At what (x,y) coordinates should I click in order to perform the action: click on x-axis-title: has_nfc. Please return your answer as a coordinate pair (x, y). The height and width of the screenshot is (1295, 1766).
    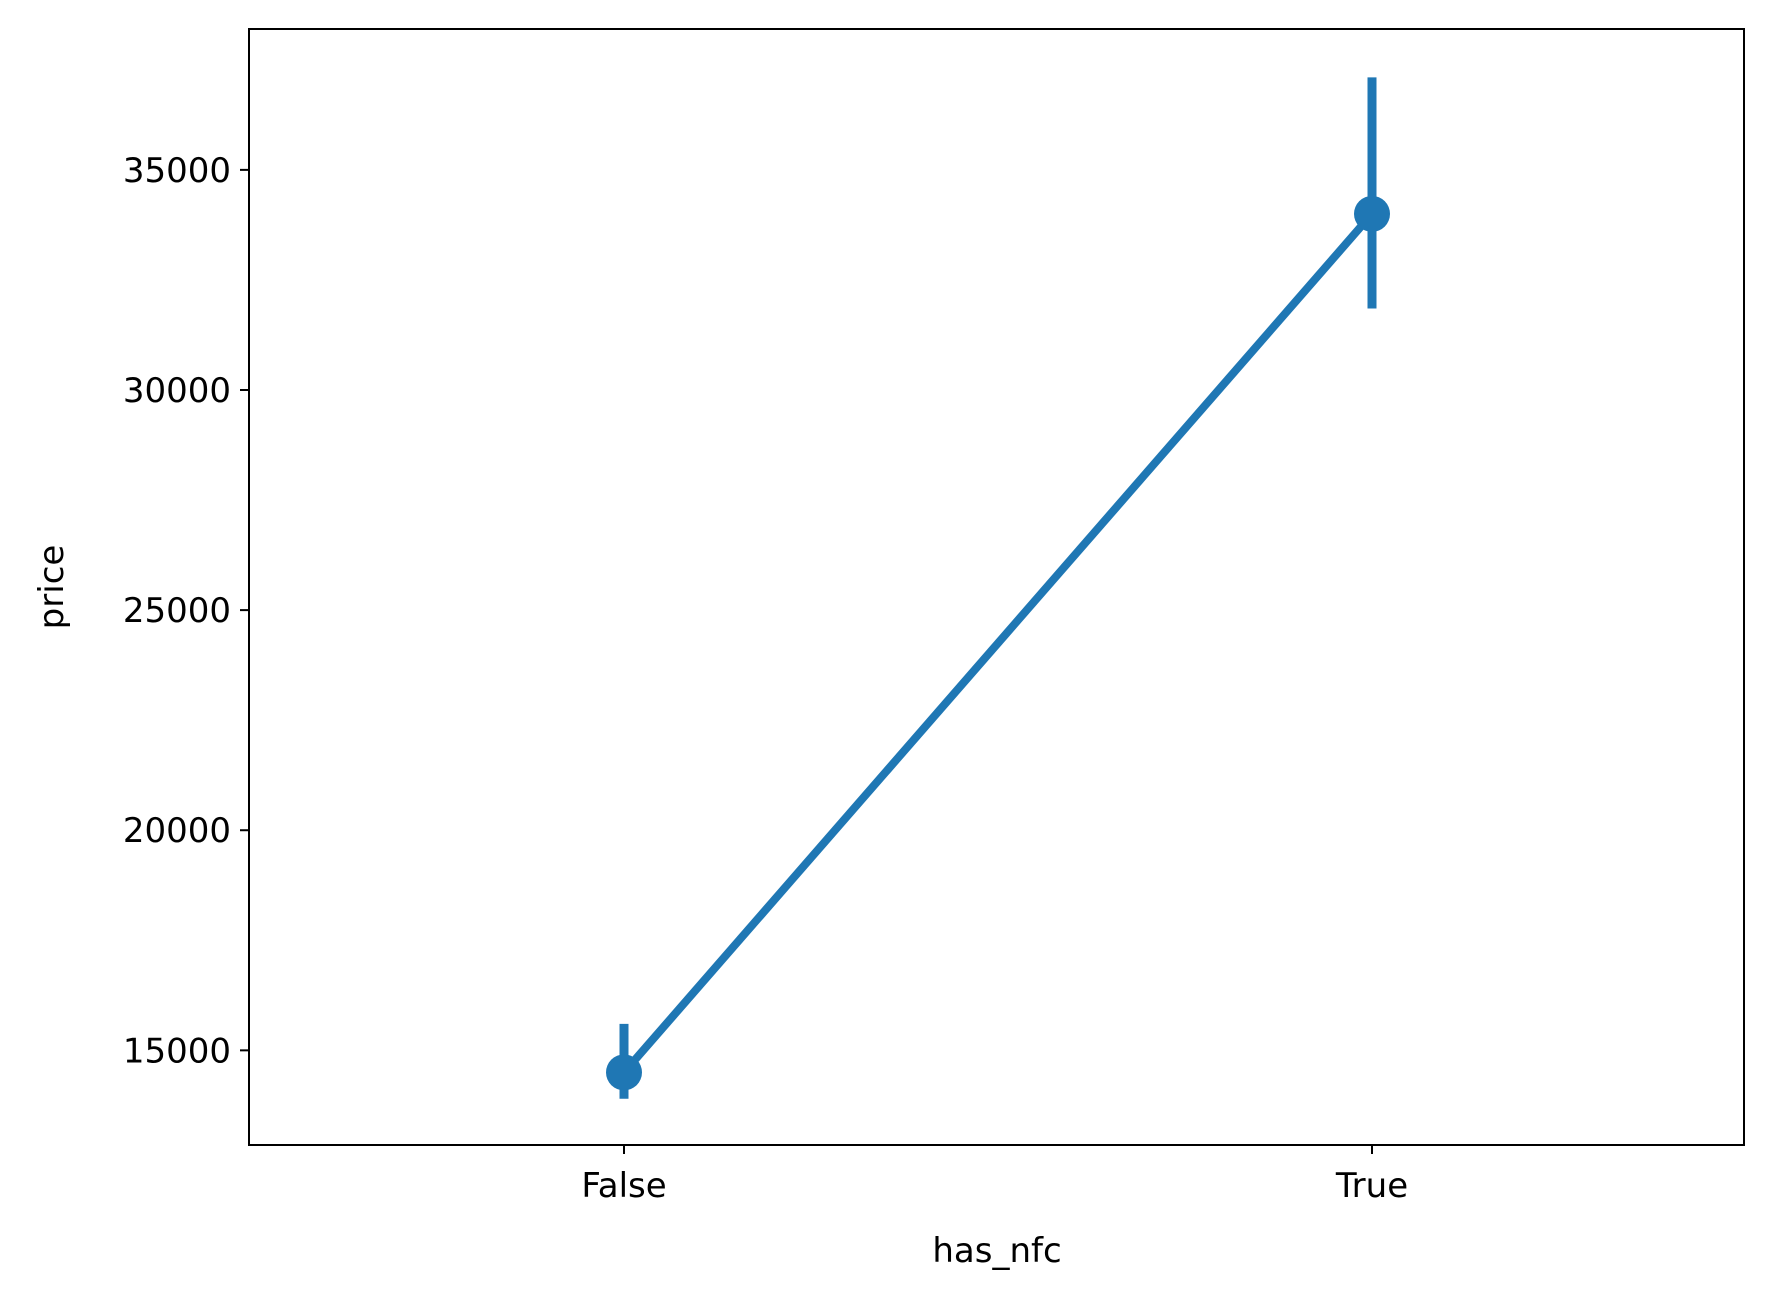
    Looking at the image, I should click on (996, 1251).